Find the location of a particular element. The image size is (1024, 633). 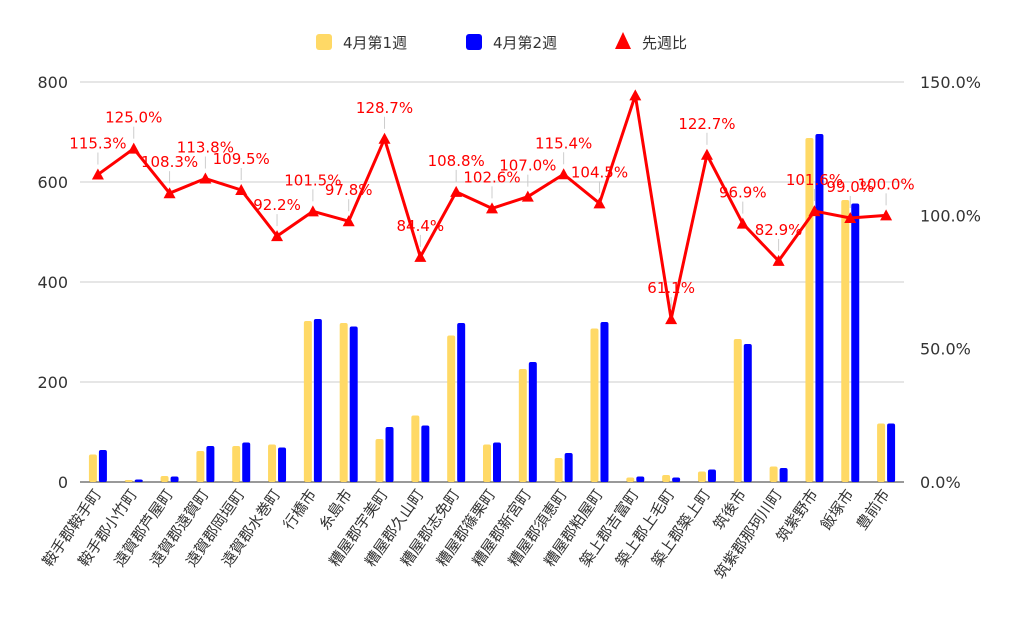

ratio-data-label: 108.8% is located at coordinates (456, 161).